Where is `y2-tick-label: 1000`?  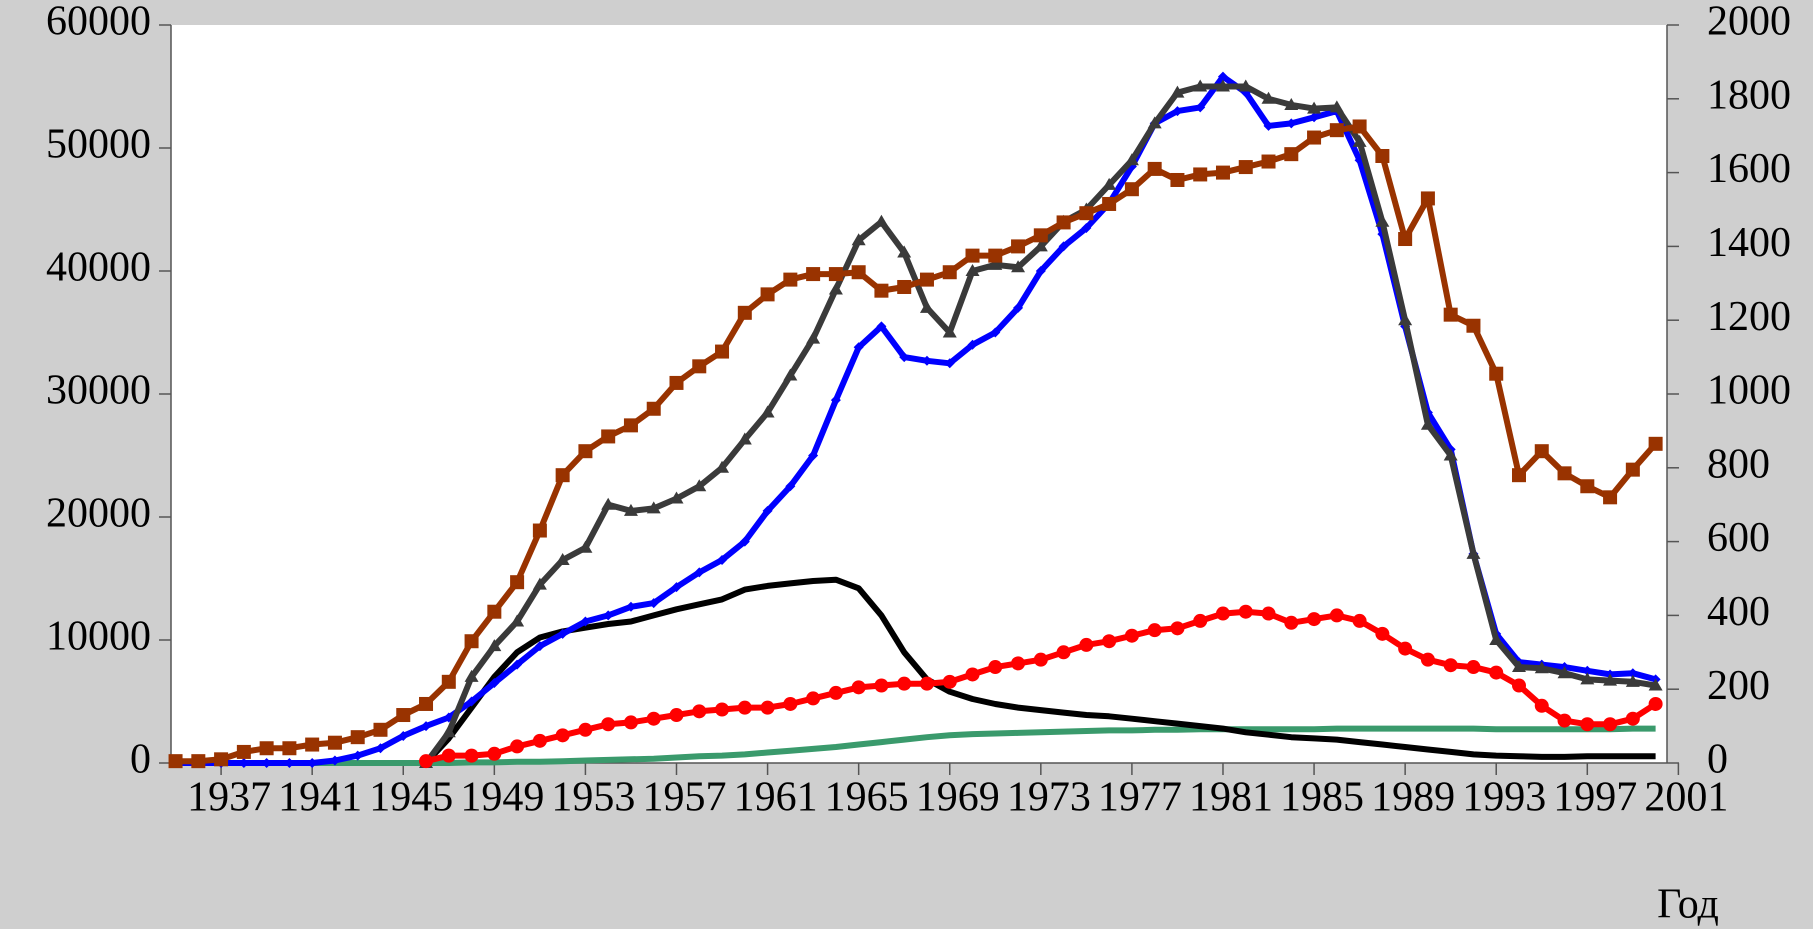 y2-tick-label: 1000 is located at coordinates (1749, 391).